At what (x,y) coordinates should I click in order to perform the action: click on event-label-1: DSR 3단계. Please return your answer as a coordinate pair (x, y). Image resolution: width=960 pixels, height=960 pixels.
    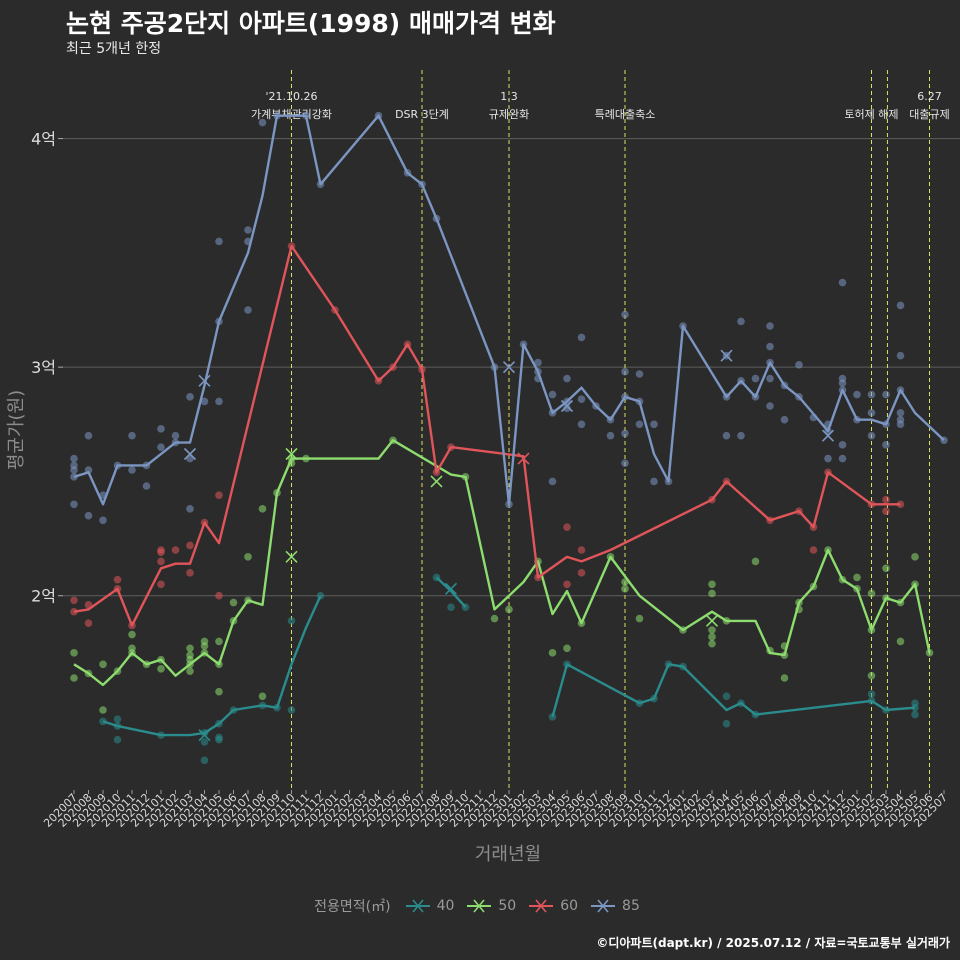
    Looking at the image, I should click on (422, 114).